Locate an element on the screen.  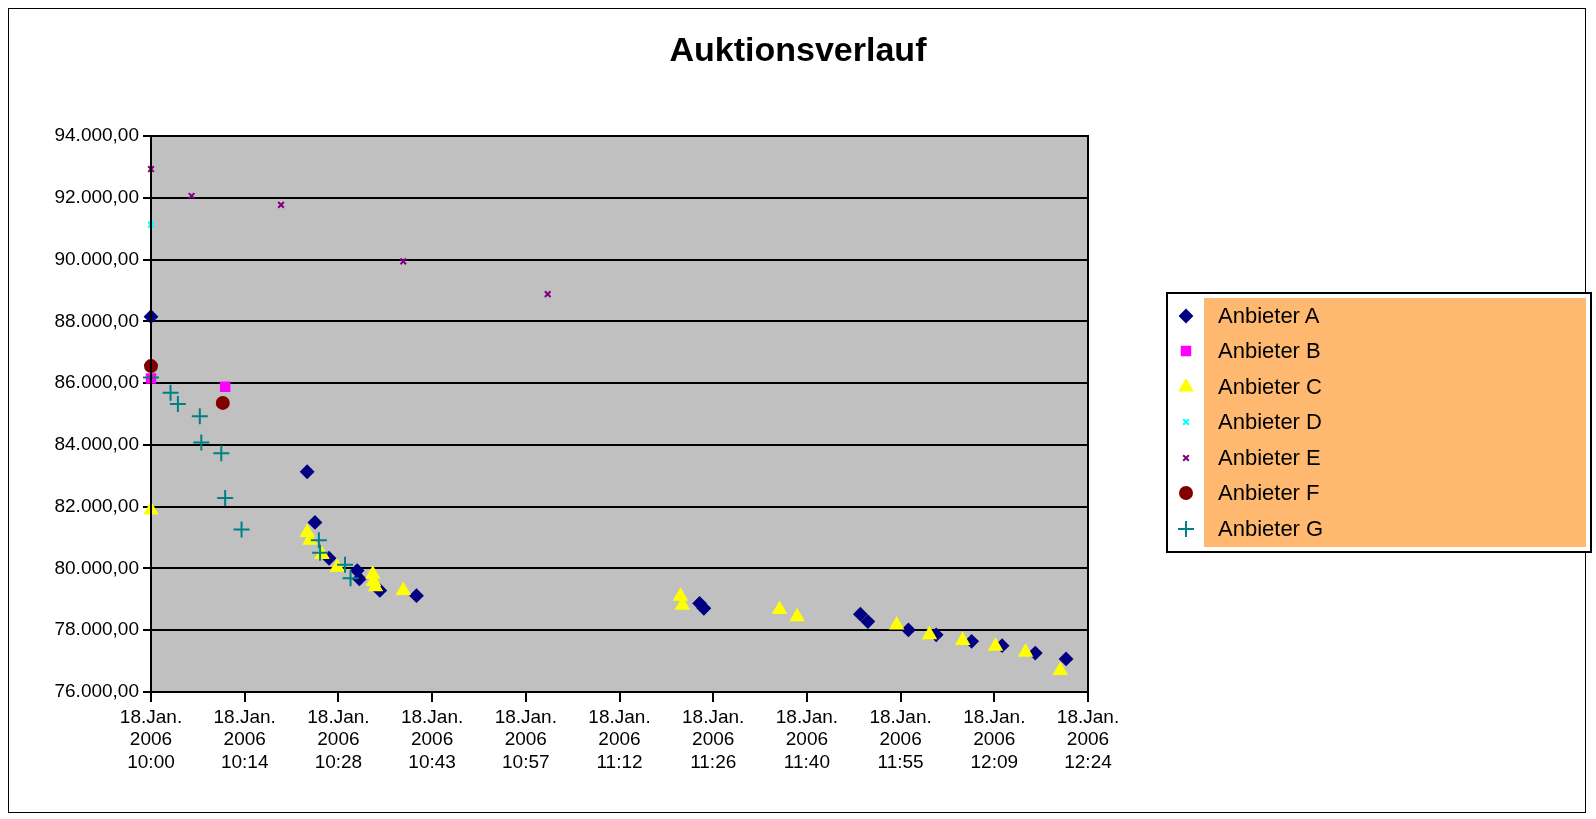
chart-title: Auktionsverlauf is located at coordinates (798, 49).